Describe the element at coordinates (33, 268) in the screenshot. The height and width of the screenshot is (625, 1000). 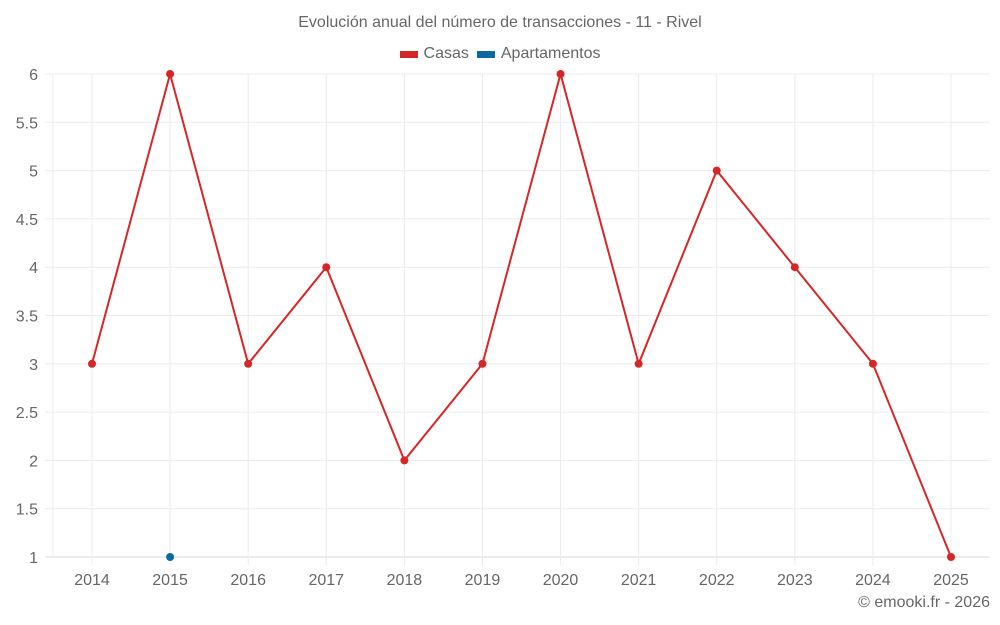
I see `y-tick-label: 4` at that location.